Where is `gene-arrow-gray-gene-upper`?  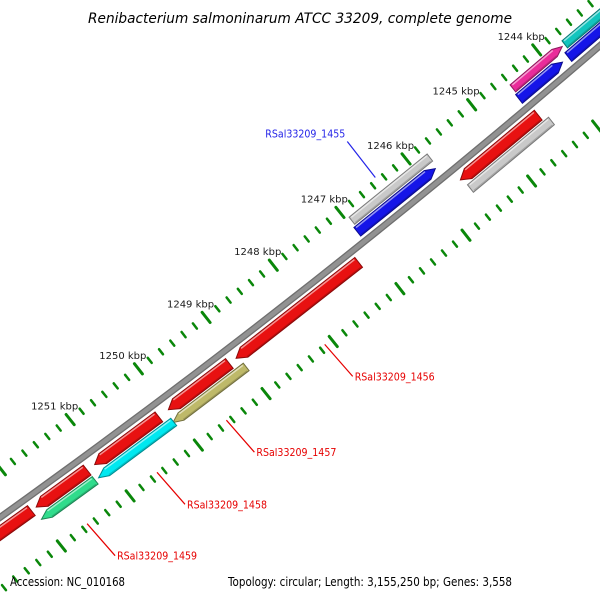
gene-arrow-gray-gene-upper is located at coordinates (391, 189).